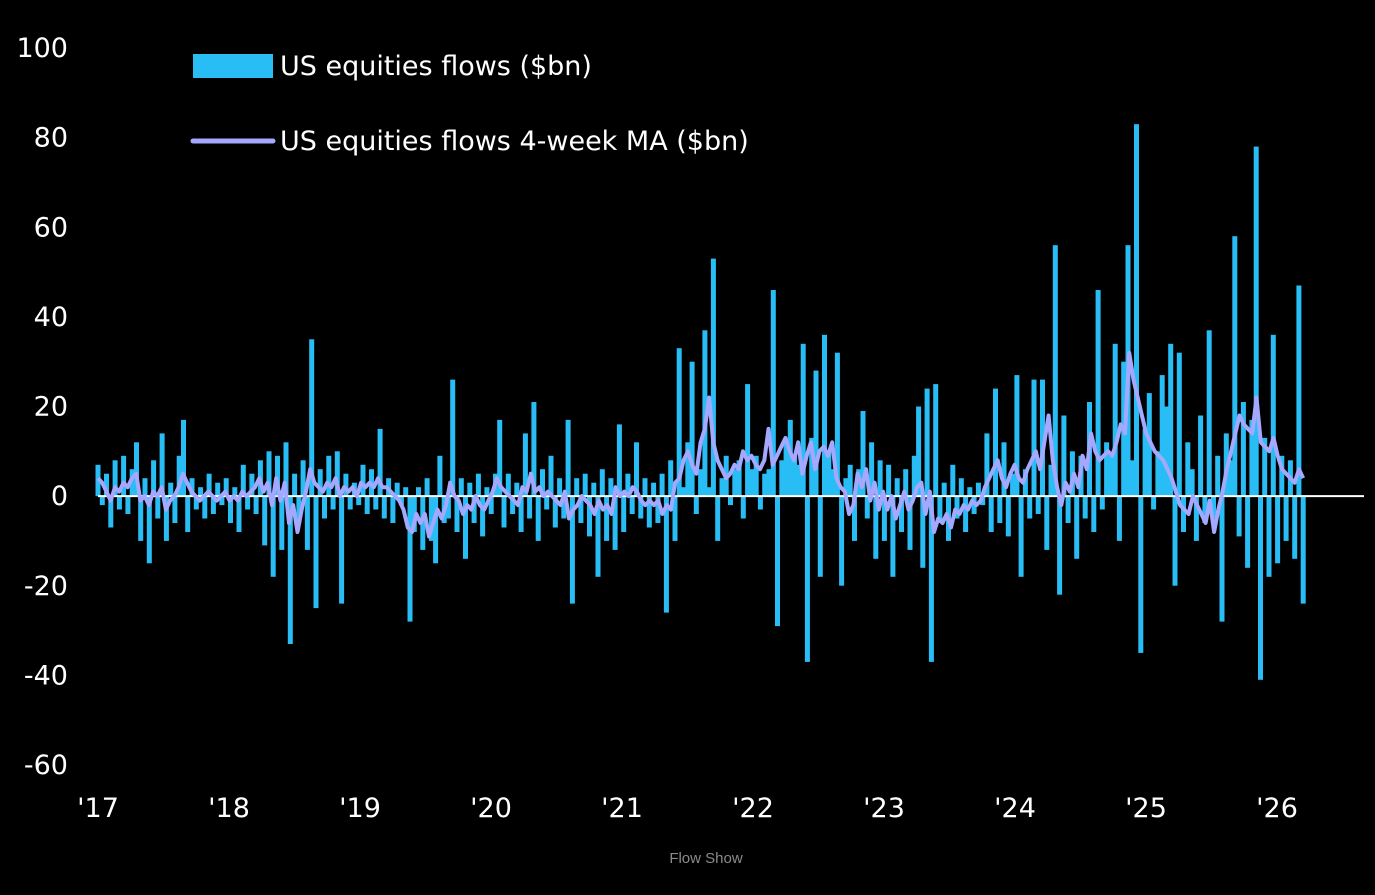 Image resolution: width=1375 pixels, height=895 pixels. Describe the element at coordinates (491, 808) in the screenshot. I see `x-tick-label: '20` at that location.